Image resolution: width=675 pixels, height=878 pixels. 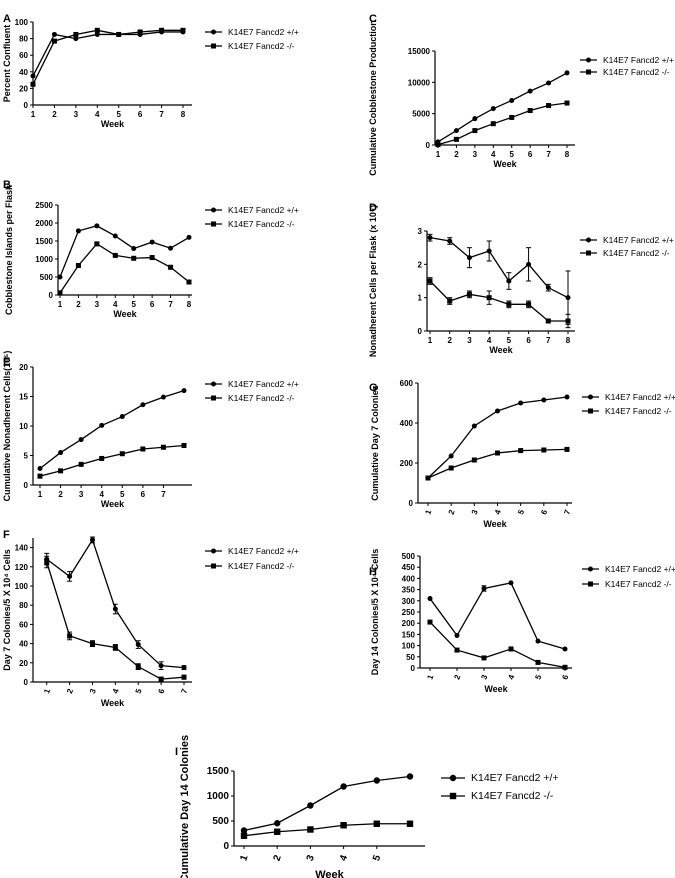 What do you see at coordinates (373, 281) in the screenshot?
I see `y-axis-title: Nonadherent Cells per Flask (x 10⁵)` at bounding box center [373, 281].